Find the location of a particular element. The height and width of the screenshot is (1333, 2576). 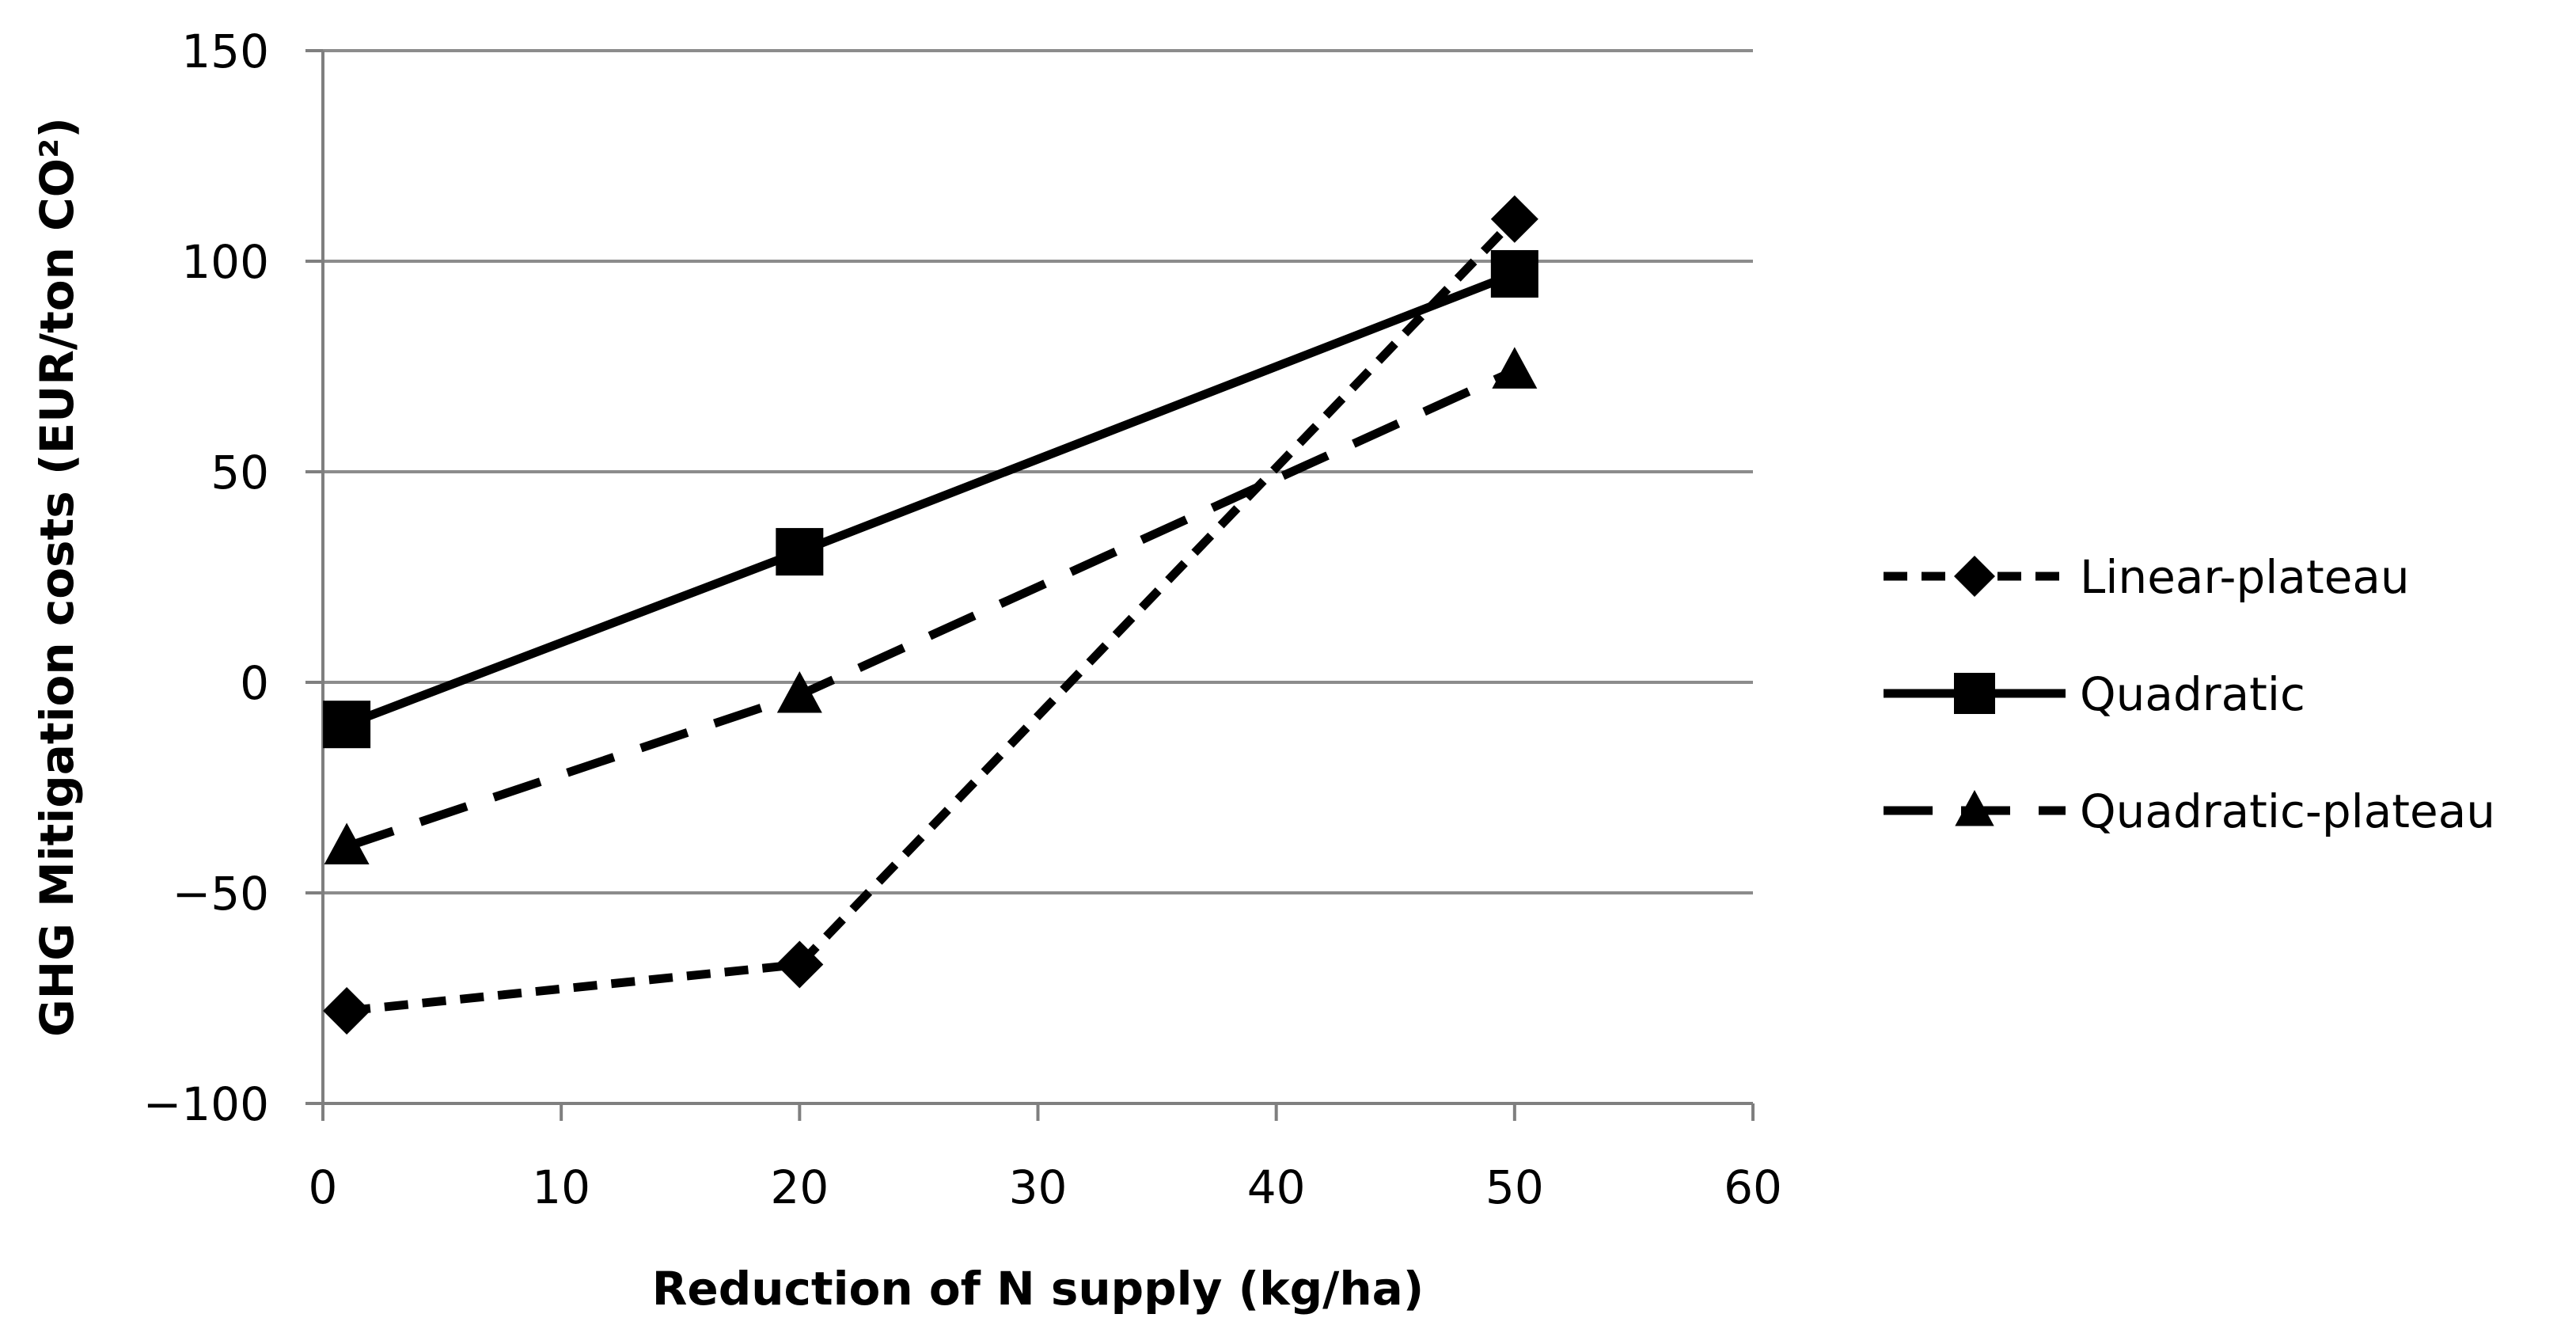

x-tick-label: 10 is located at coordinates (561, 1187).